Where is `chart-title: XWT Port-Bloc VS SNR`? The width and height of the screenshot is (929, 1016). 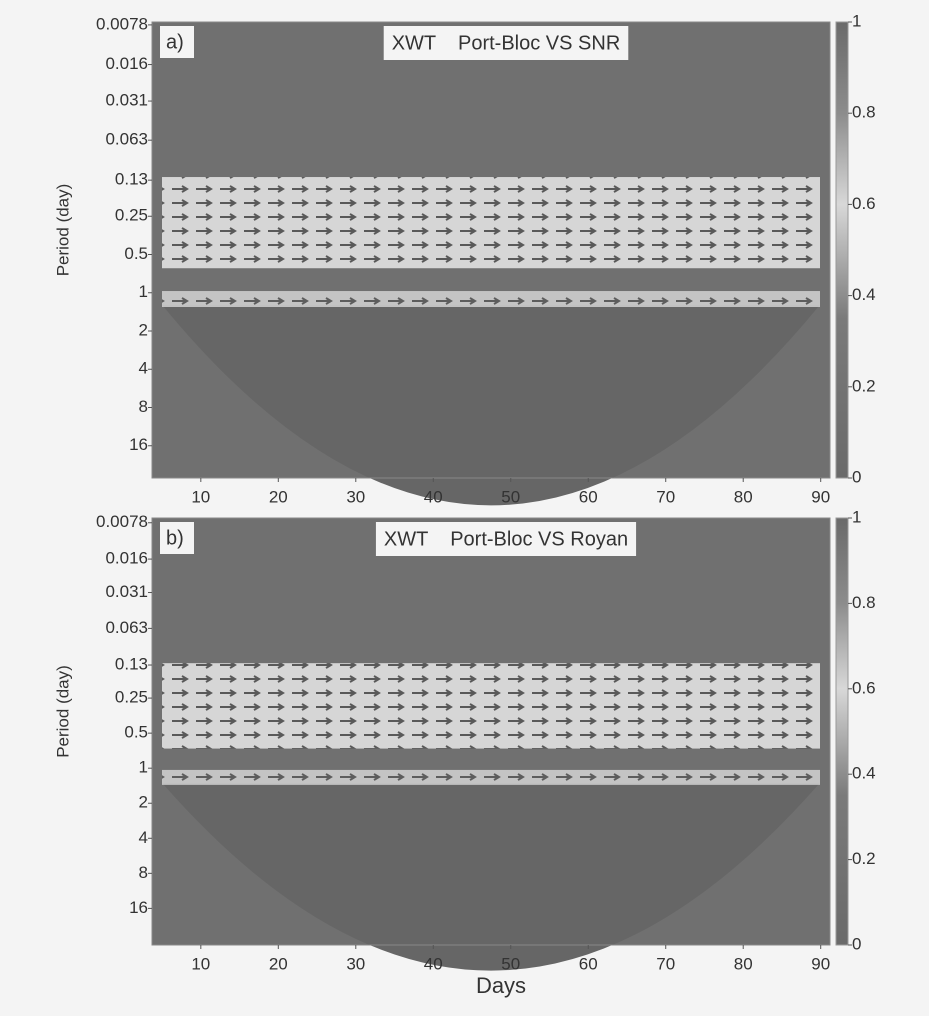
chart-title: XWT Port-Bloc VS SNR is located at coordinates (506, 43).